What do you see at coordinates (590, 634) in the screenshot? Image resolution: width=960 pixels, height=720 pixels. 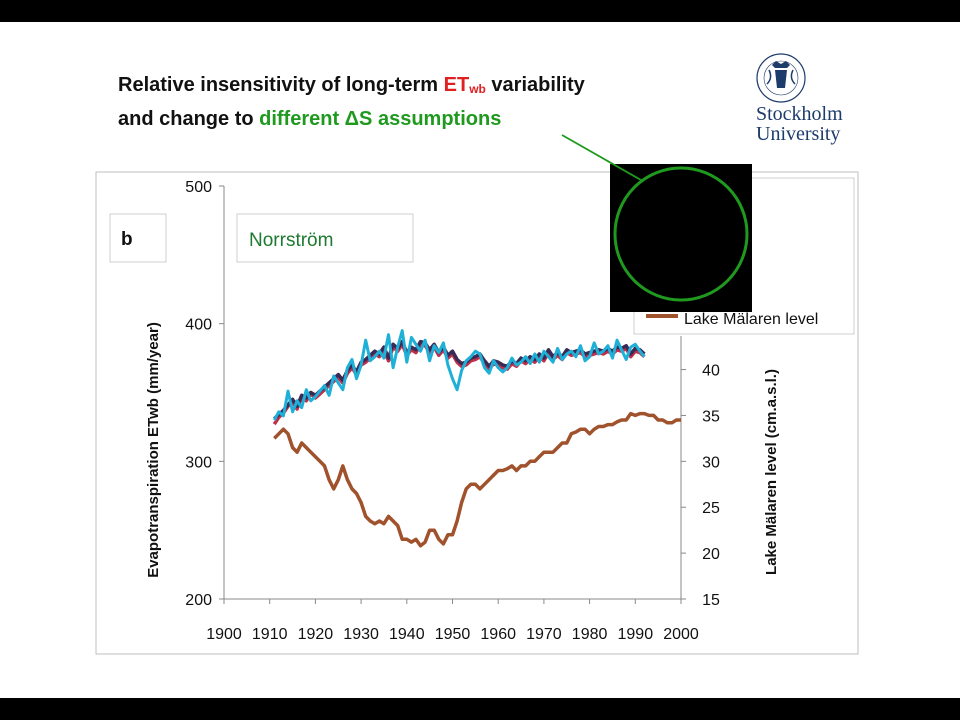 I see `x-tick-label: 1980` at bounding box center [590, 634].